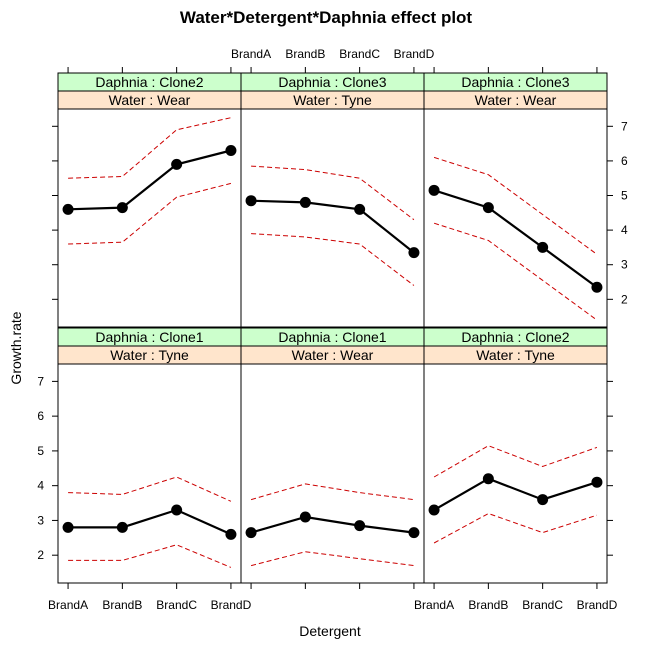  I want to click on x-axis-label: Detergent, so click(330, 631).